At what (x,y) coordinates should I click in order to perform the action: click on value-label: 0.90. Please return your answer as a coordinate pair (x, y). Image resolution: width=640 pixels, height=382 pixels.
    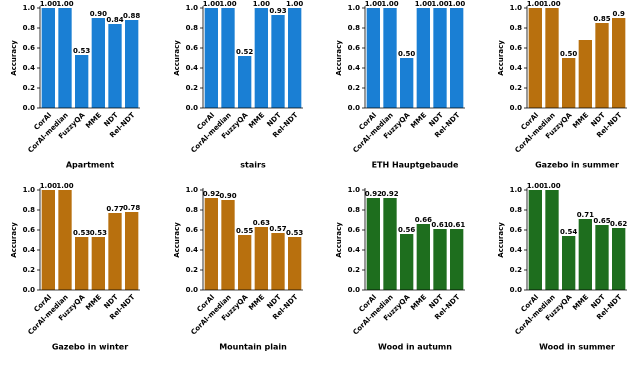
    Looking at the image, I should click on (98, 14).